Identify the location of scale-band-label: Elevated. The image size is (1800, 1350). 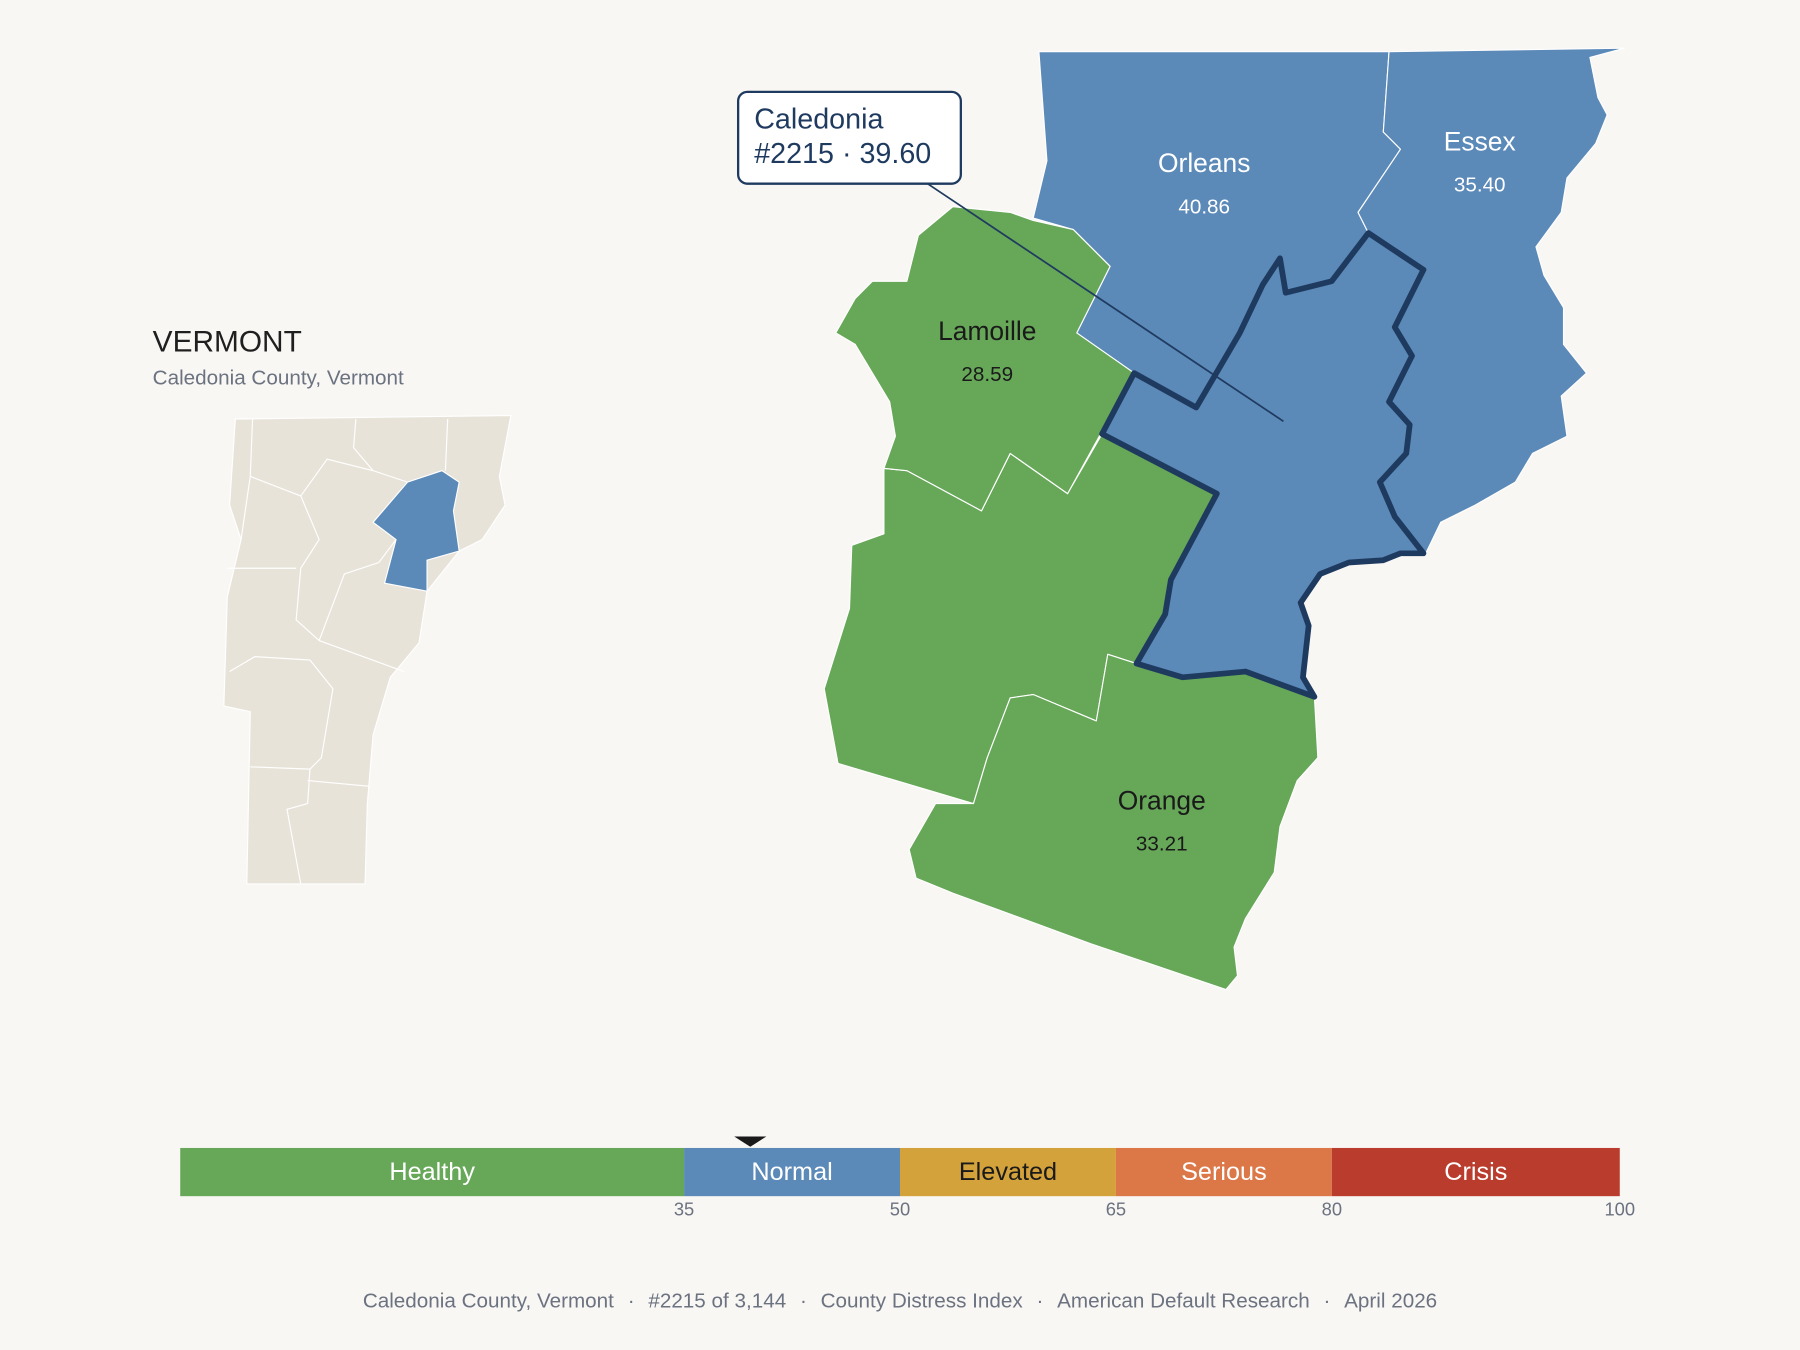
(1008, 1172).